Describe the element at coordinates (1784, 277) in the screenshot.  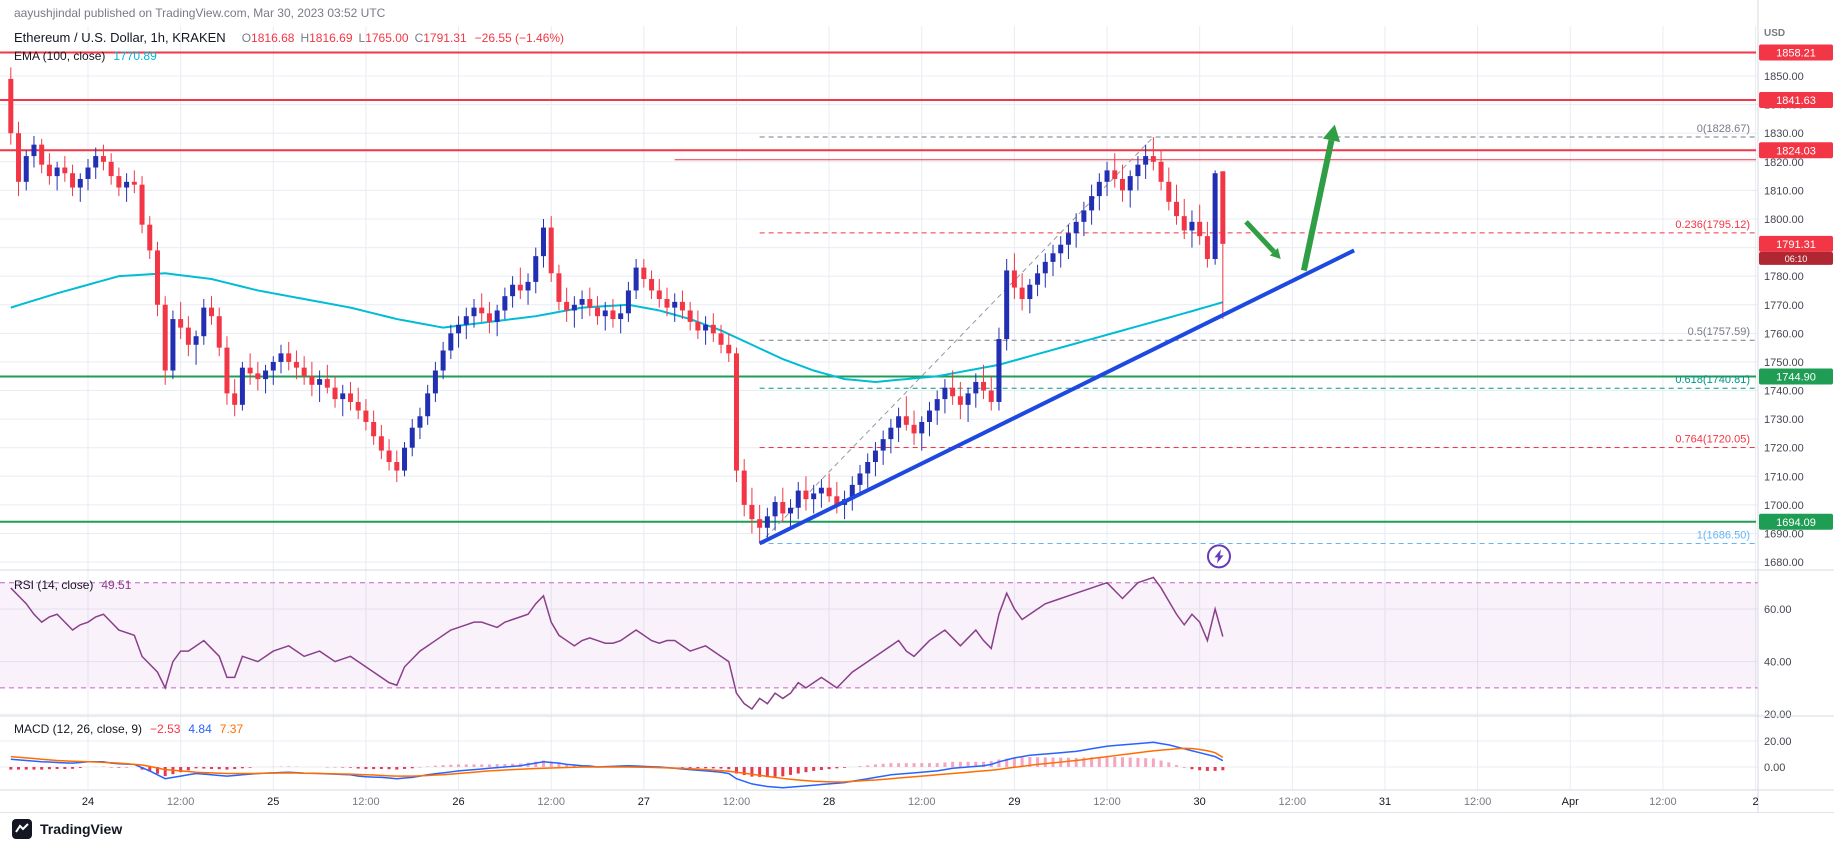
I see `svg-text: 1780.00` at that location.